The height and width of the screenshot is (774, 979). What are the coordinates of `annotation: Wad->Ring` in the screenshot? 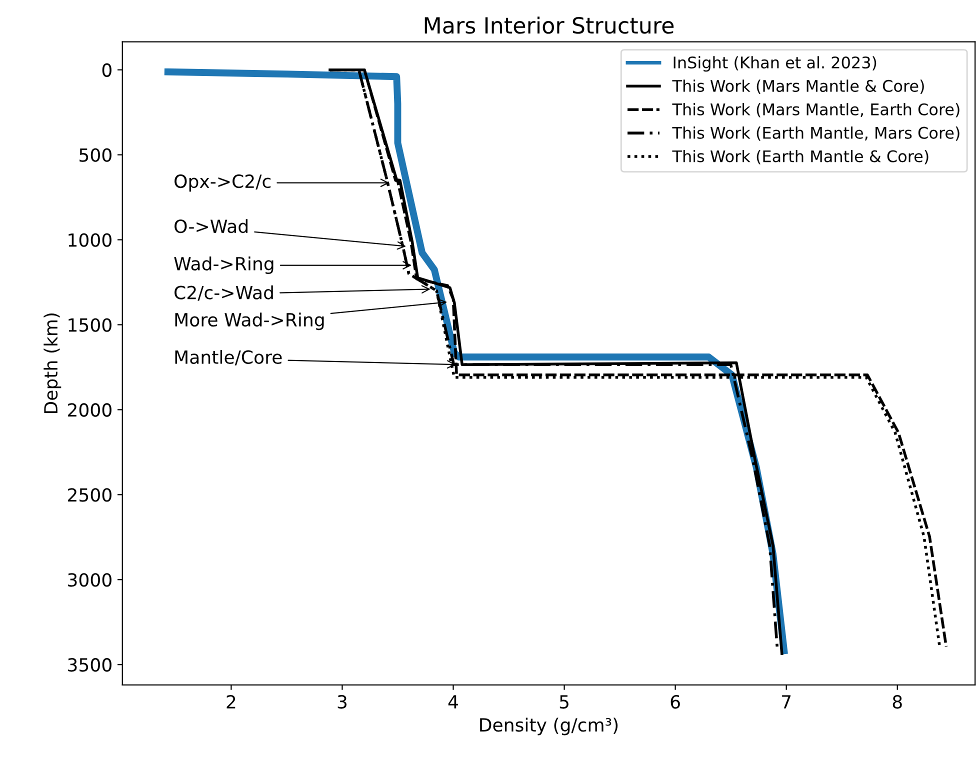 It's located at (224, 265).